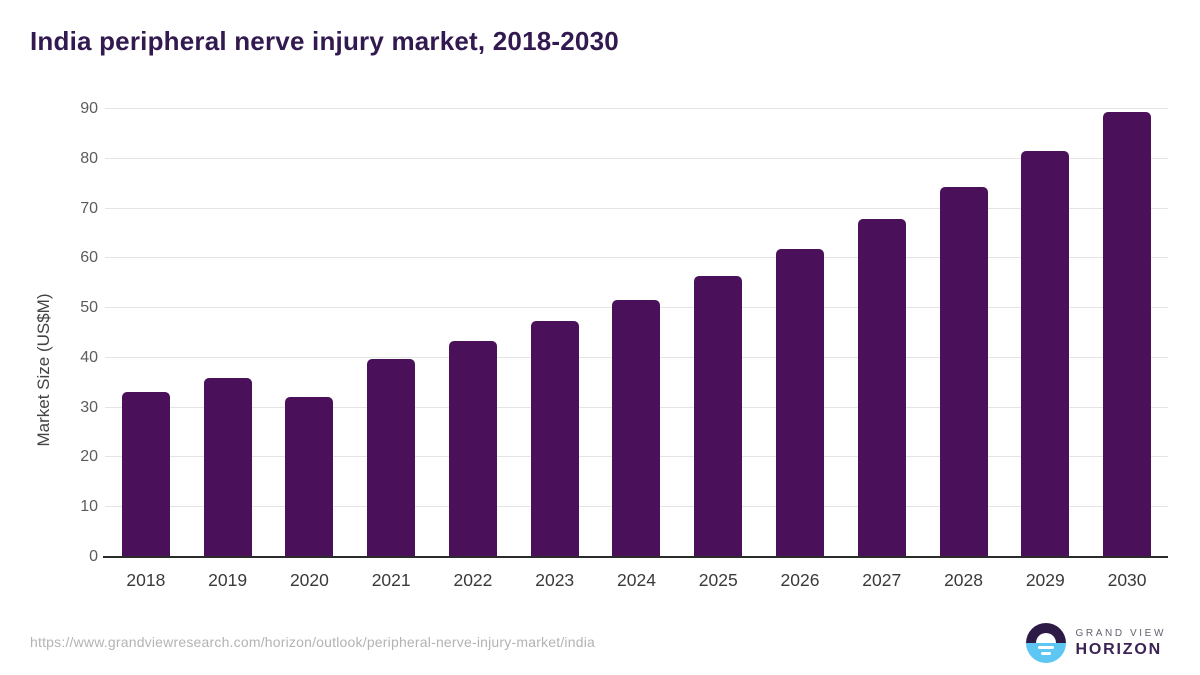 The width and height of the screenshot is (1200, 675). I want to click on y-tick-20: 20, so click(89, 457).